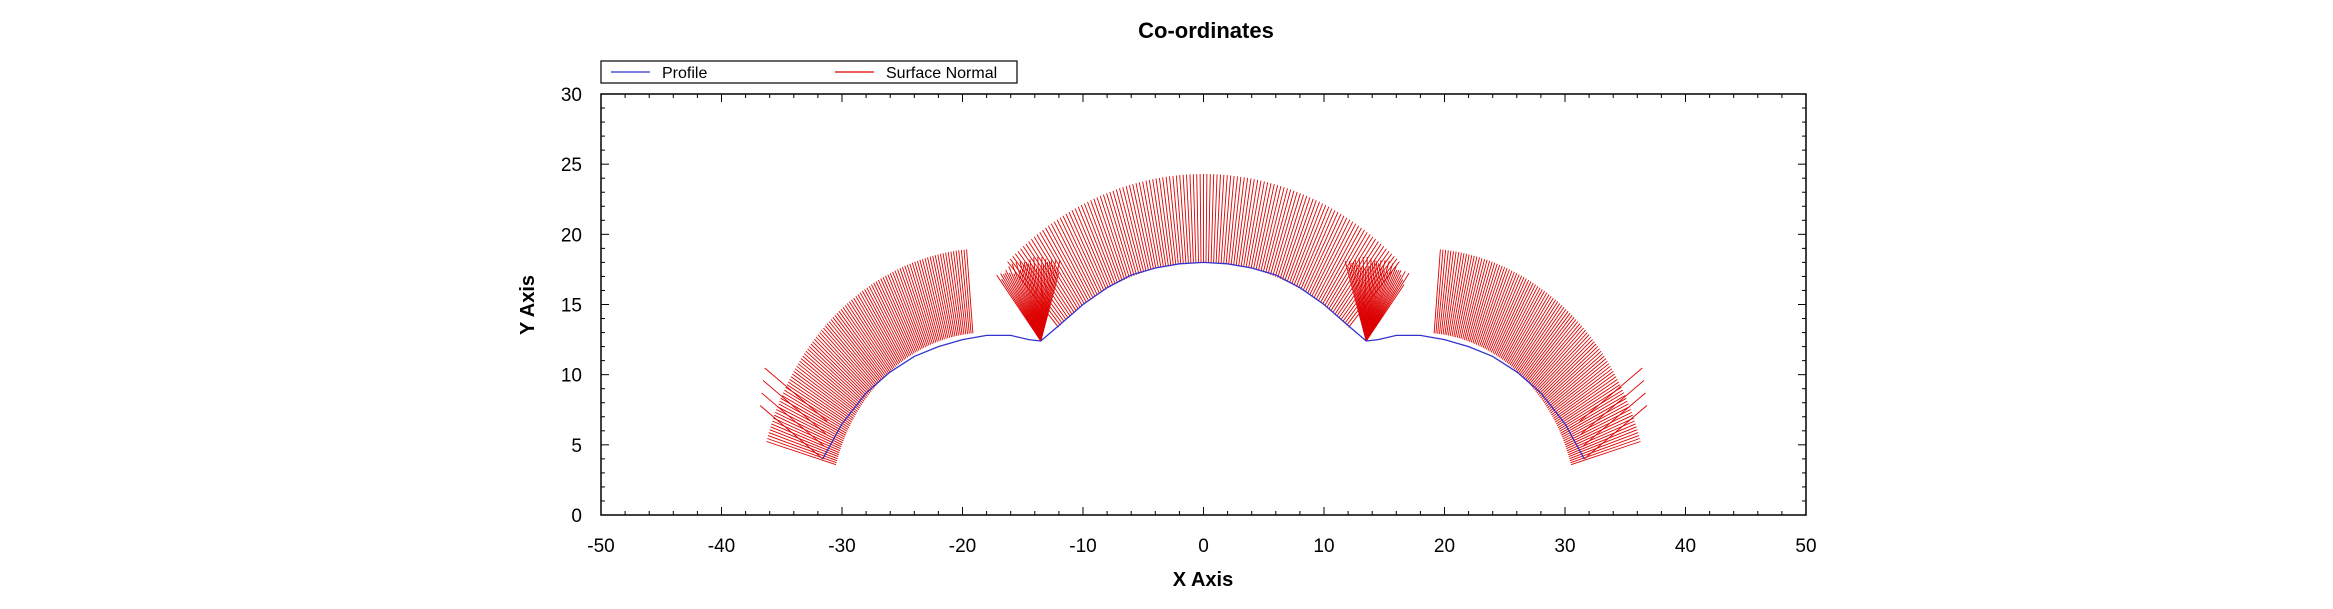 This screenshot has height=609, width=2333. Describe the element at coordinates (684, 73) in the screenshot. I see `legend-label-profile: Profile` at that location.